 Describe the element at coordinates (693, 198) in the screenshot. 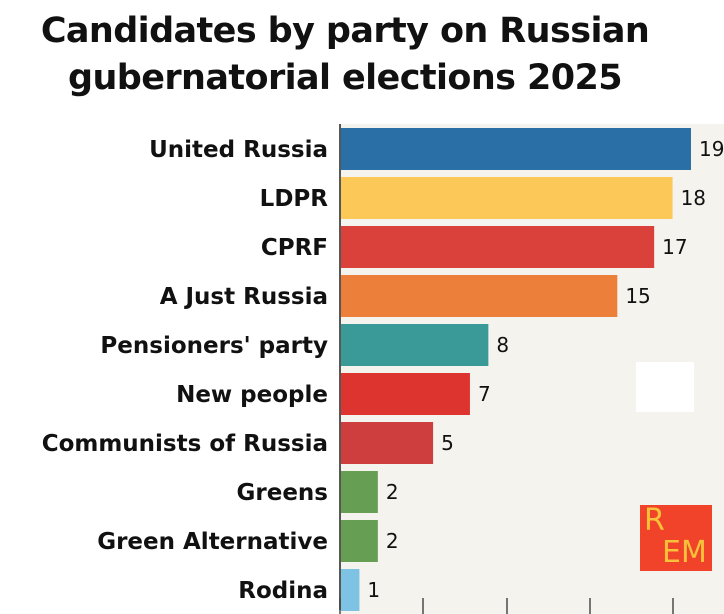

I see `value-label: 18` at that location.